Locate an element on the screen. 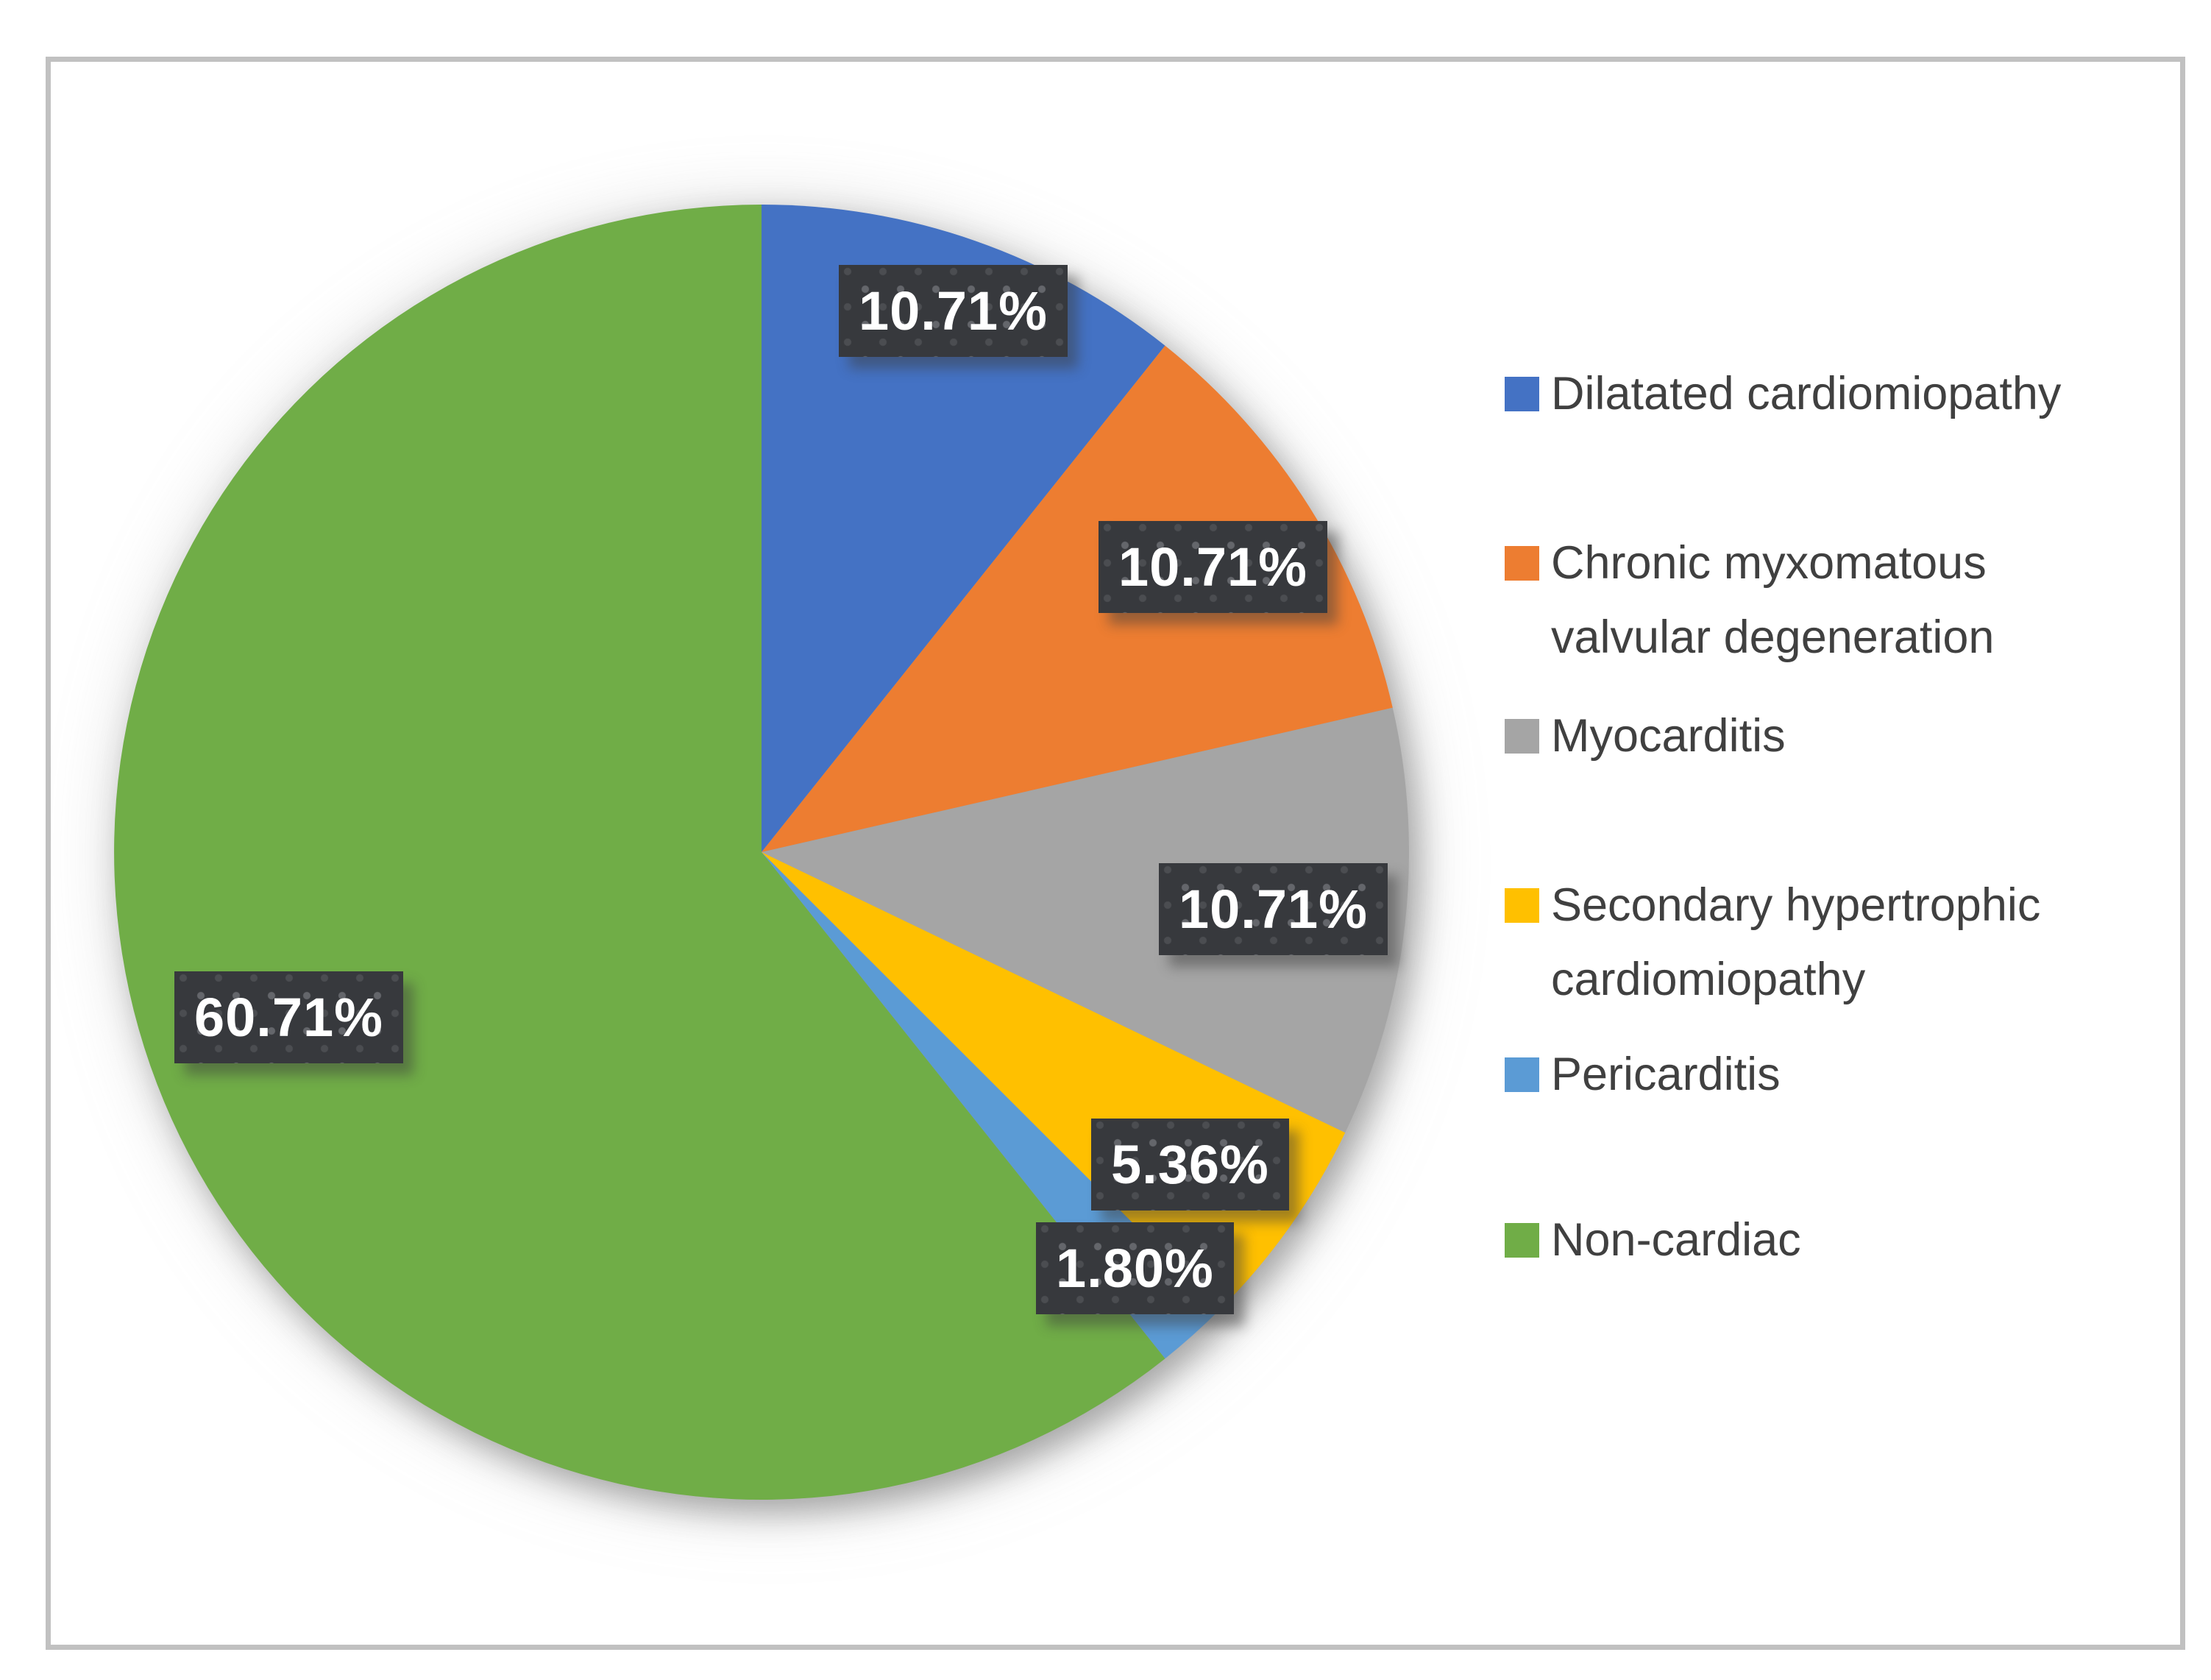  data-label-myocarditis: 10.71% is located at coordinates (1273, 909).